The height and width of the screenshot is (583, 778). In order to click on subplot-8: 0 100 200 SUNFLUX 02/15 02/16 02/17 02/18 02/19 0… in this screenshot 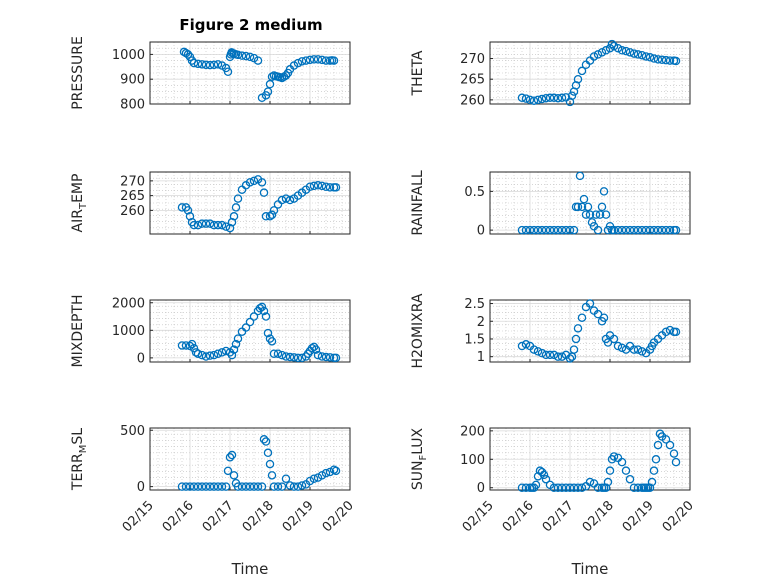, I will do `click(553, 501)`.